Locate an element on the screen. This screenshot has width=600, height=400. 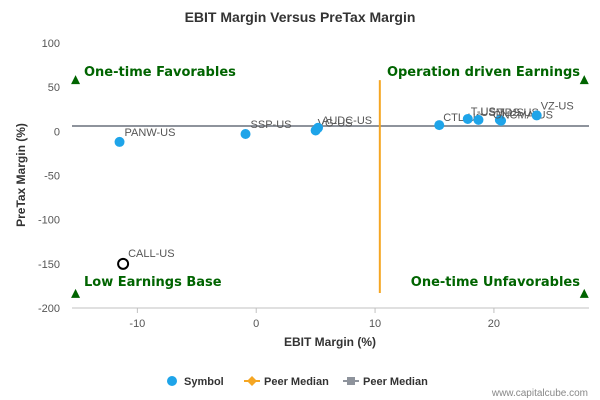
y-tick-label: 100 is located at coordinates (51, 44).